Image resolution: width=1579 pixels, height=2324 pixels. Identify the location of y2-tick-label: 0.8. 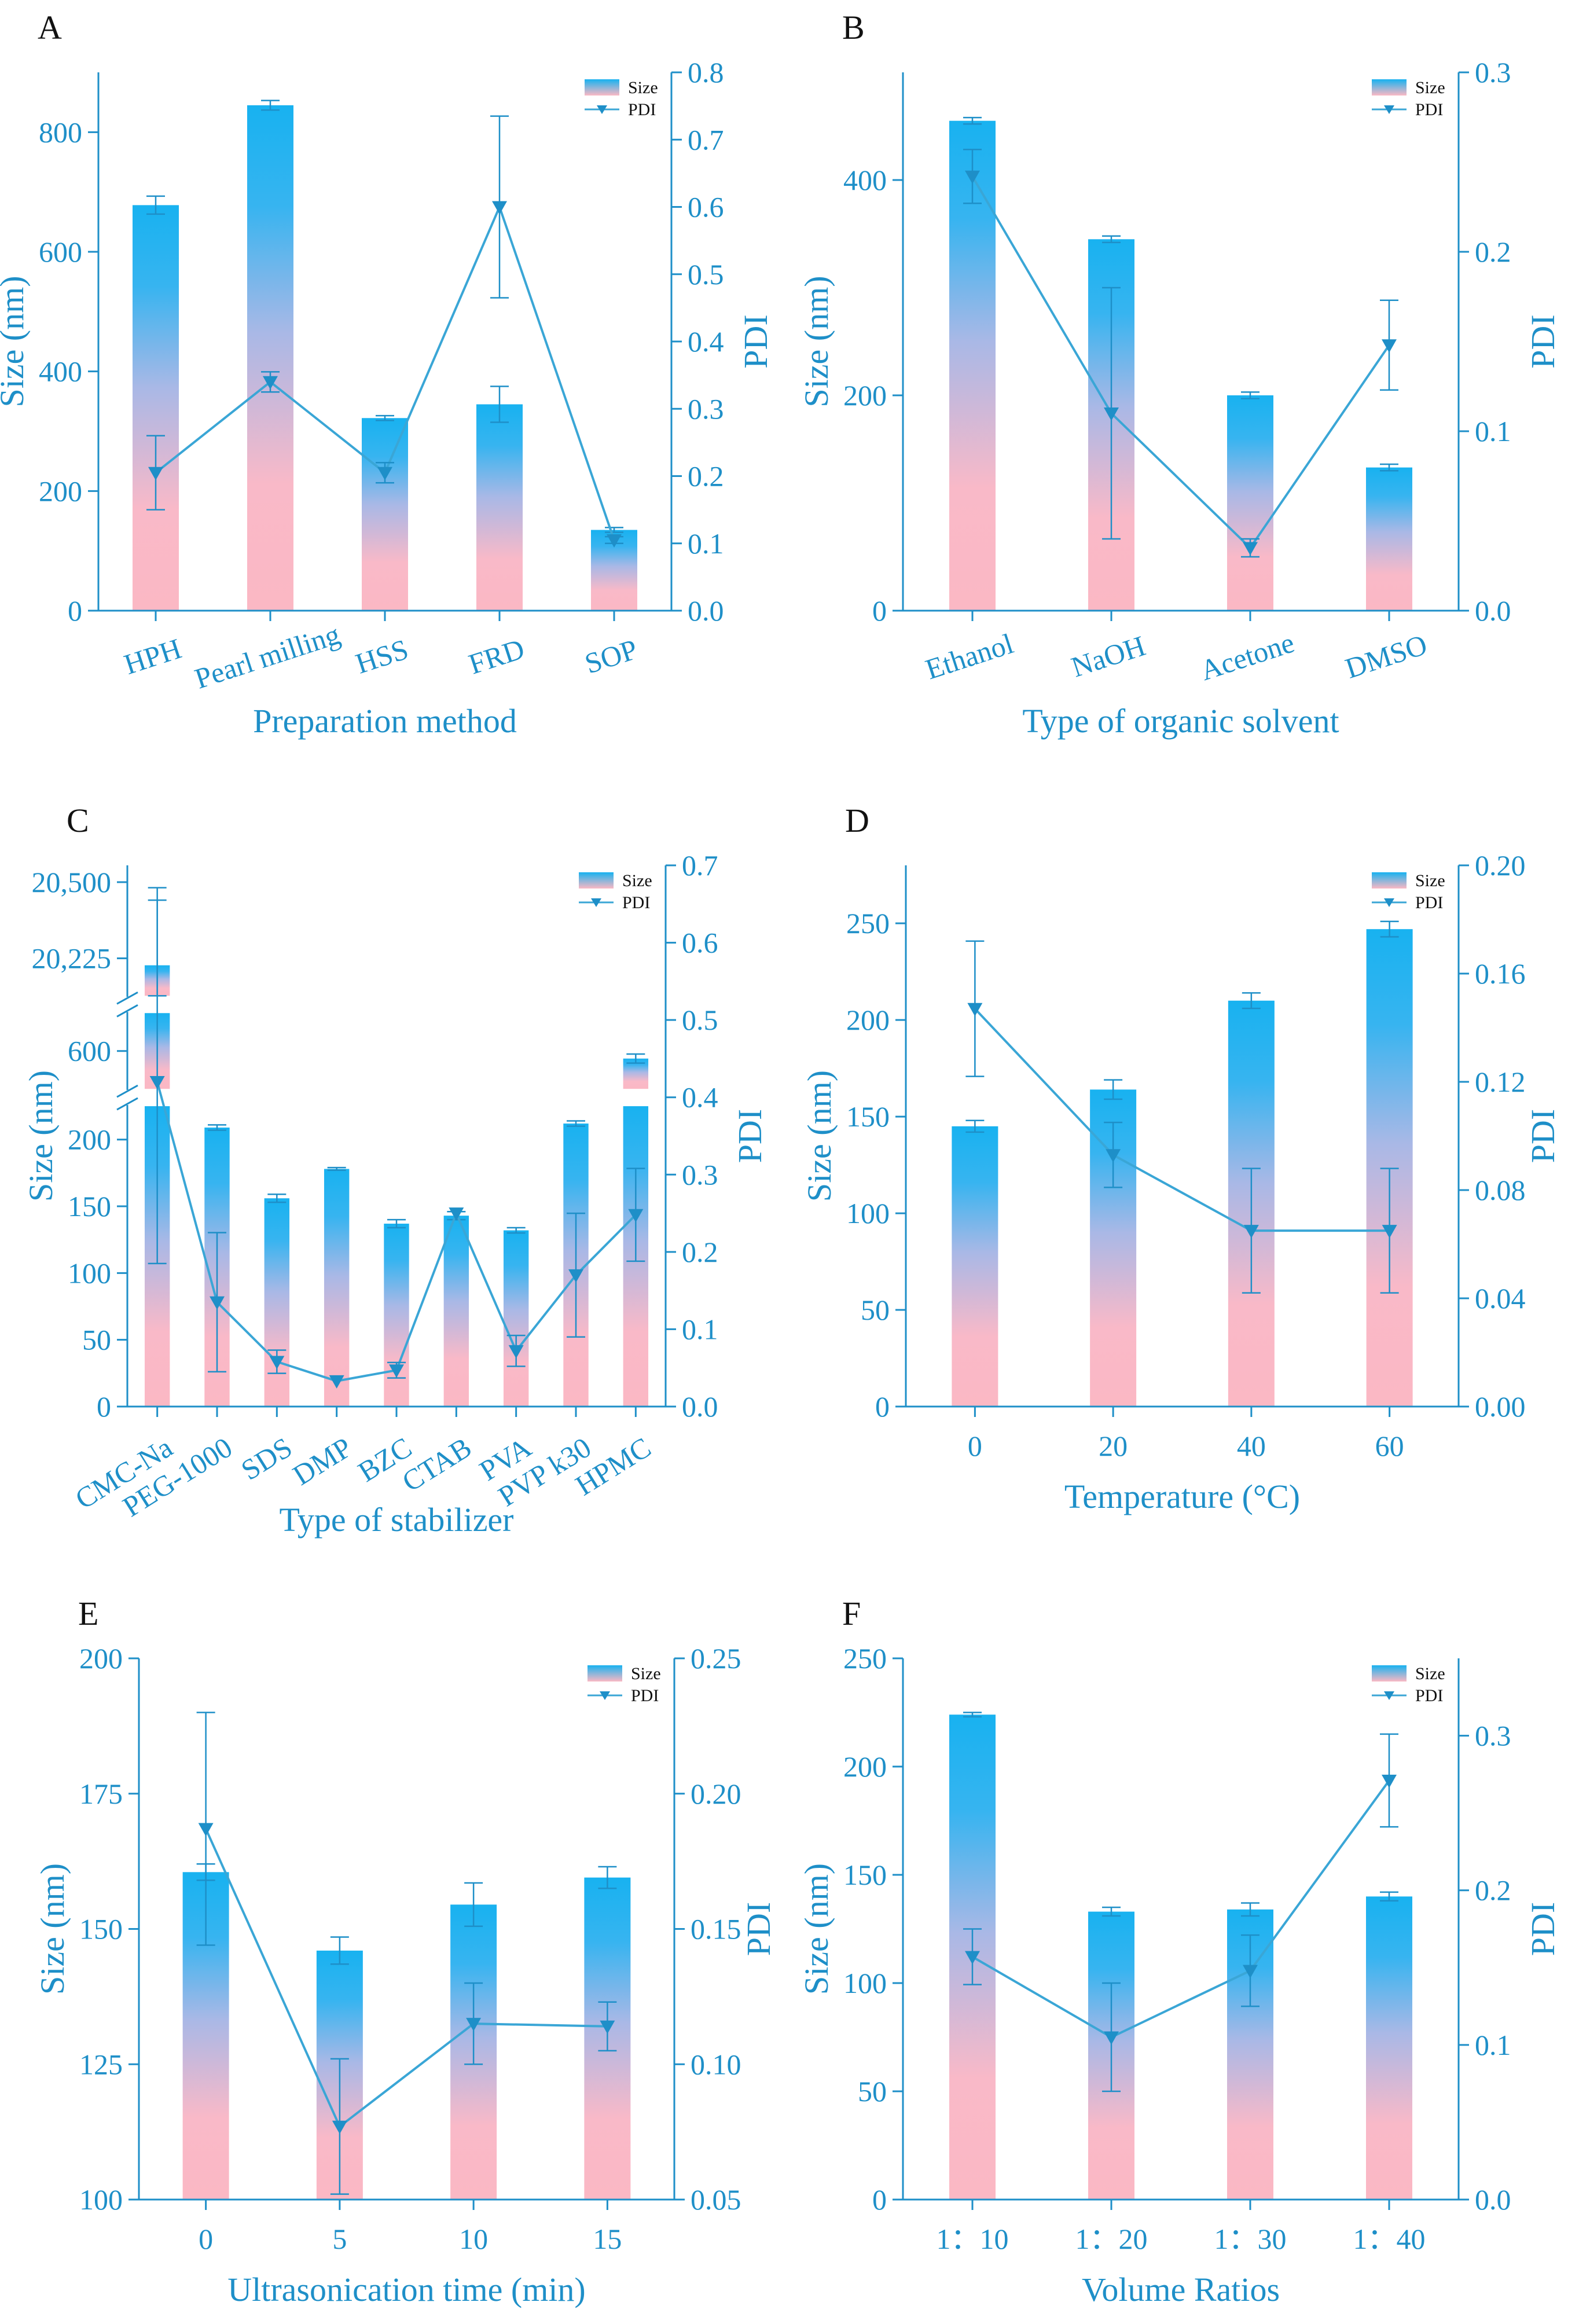
(706, 72).